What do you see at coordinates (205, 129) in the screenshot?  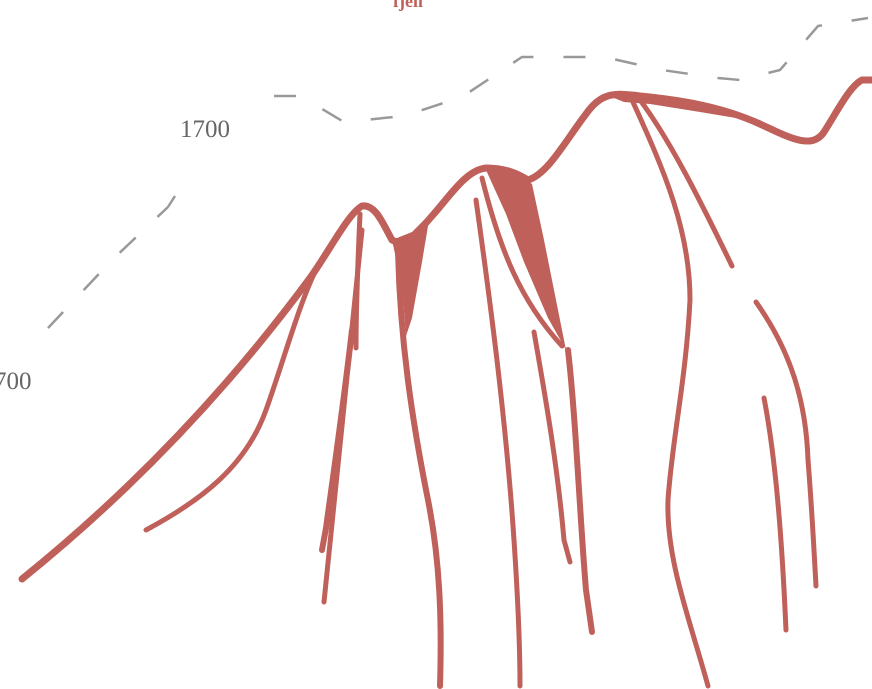 I see `contour-elevation-label-upper: 1700` at bounding box center [205, 129].